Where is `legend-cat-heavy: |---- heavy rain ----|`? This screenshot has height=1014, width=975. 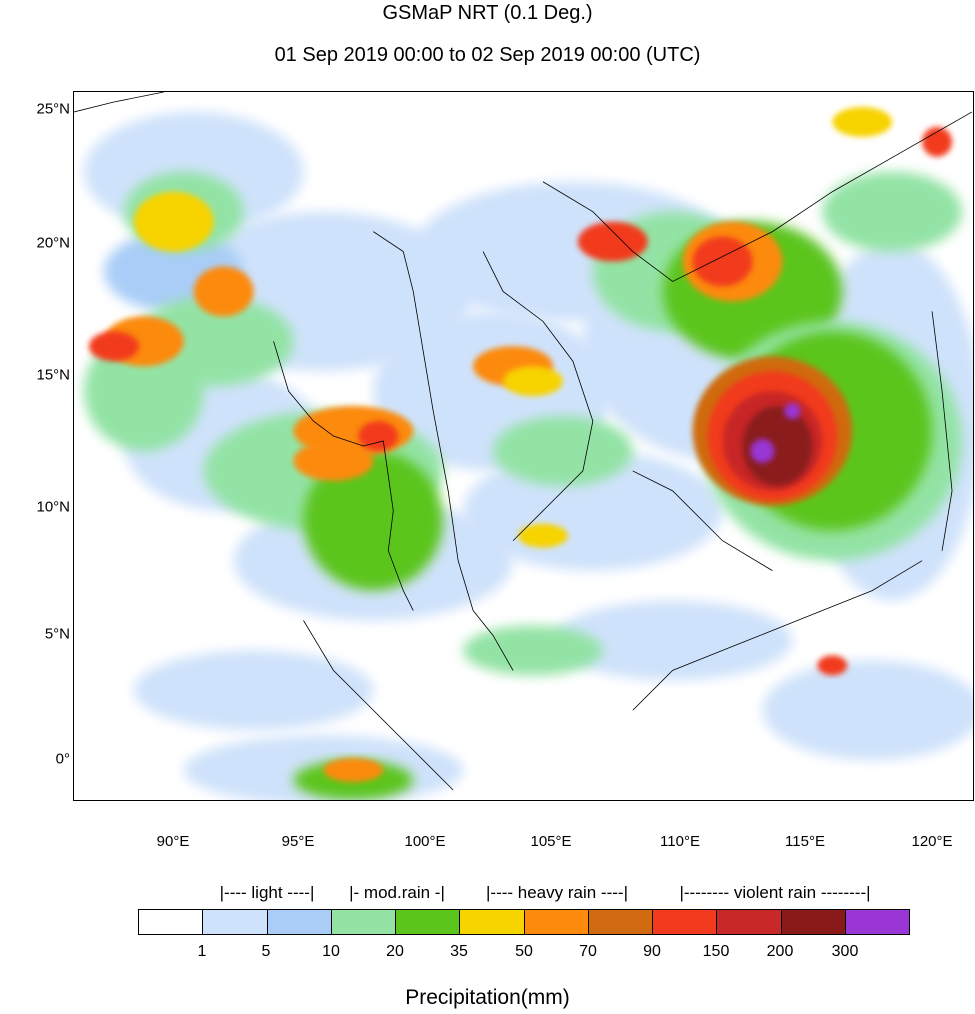
legend-cat-heavy: |---- heavy rain ----| is located at coordinates (557, 892).